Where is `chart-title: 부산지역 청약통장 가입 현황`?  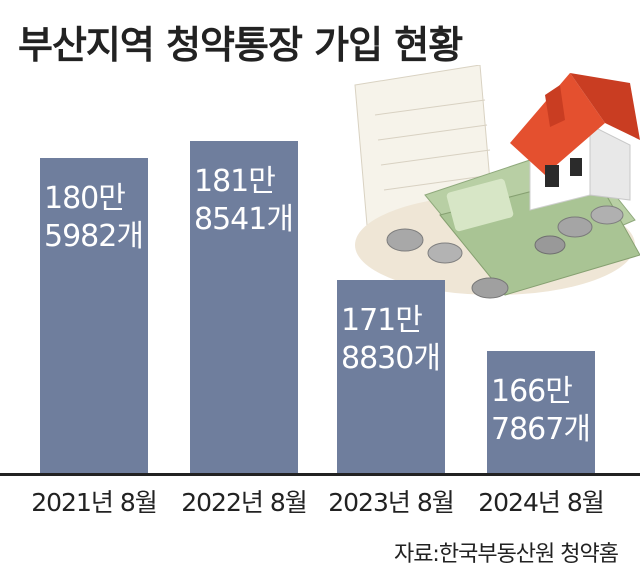
chart-title: 부산지역 청약통장 가입 현황 is located at coordinates (240, 45).